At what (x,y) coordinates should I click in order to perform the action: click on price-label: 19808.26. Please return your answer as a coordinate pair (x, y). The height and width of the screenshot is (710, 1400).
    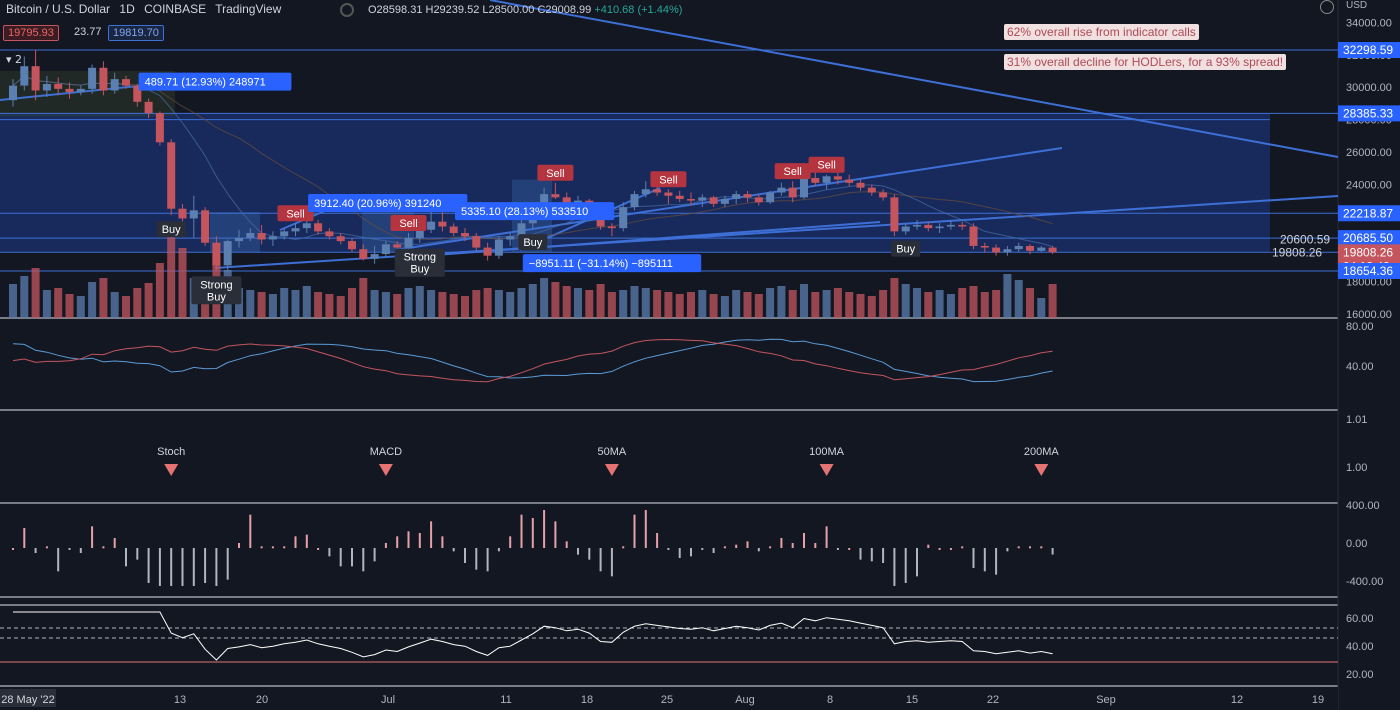
    Looking at the image, I should click on (1368, 252).